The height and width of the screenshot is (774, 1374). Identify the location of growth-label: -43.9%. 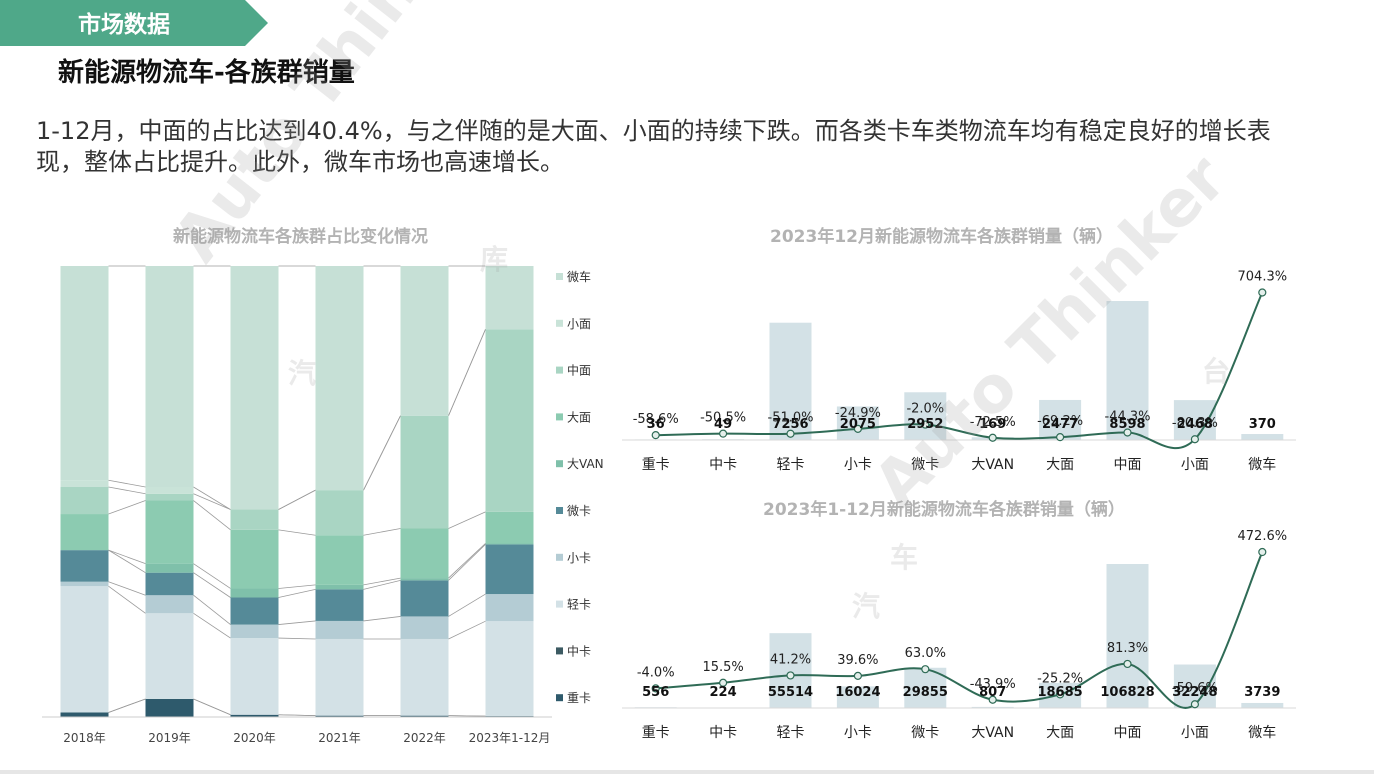
(993, 684).